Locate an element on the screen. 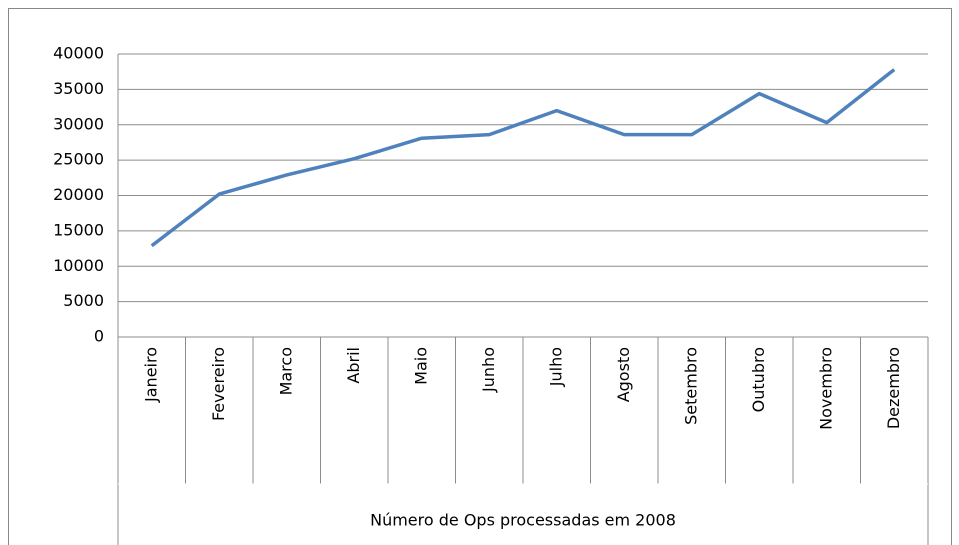  x-tick-label: Fevereiro is located at coordinates (218, 384).